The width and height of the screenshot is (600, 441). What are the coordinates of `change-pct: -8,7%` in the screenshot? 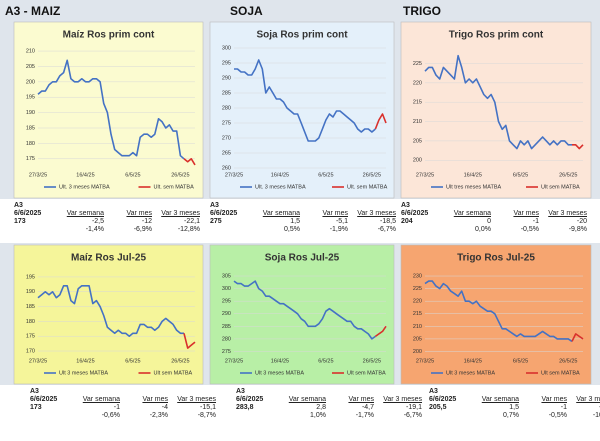 It's located at (206, 415).